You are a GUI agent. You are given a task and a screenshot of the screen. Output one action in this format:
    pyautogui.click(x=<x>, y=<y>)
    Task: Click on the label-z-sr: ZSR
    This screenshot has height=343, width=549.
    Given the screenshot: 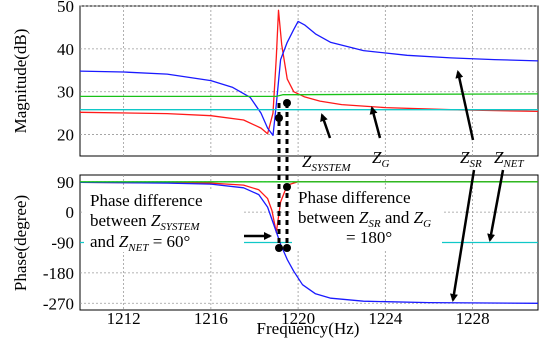 What is the action you would take?
    pyautogui.click(x=471, y=159)
    